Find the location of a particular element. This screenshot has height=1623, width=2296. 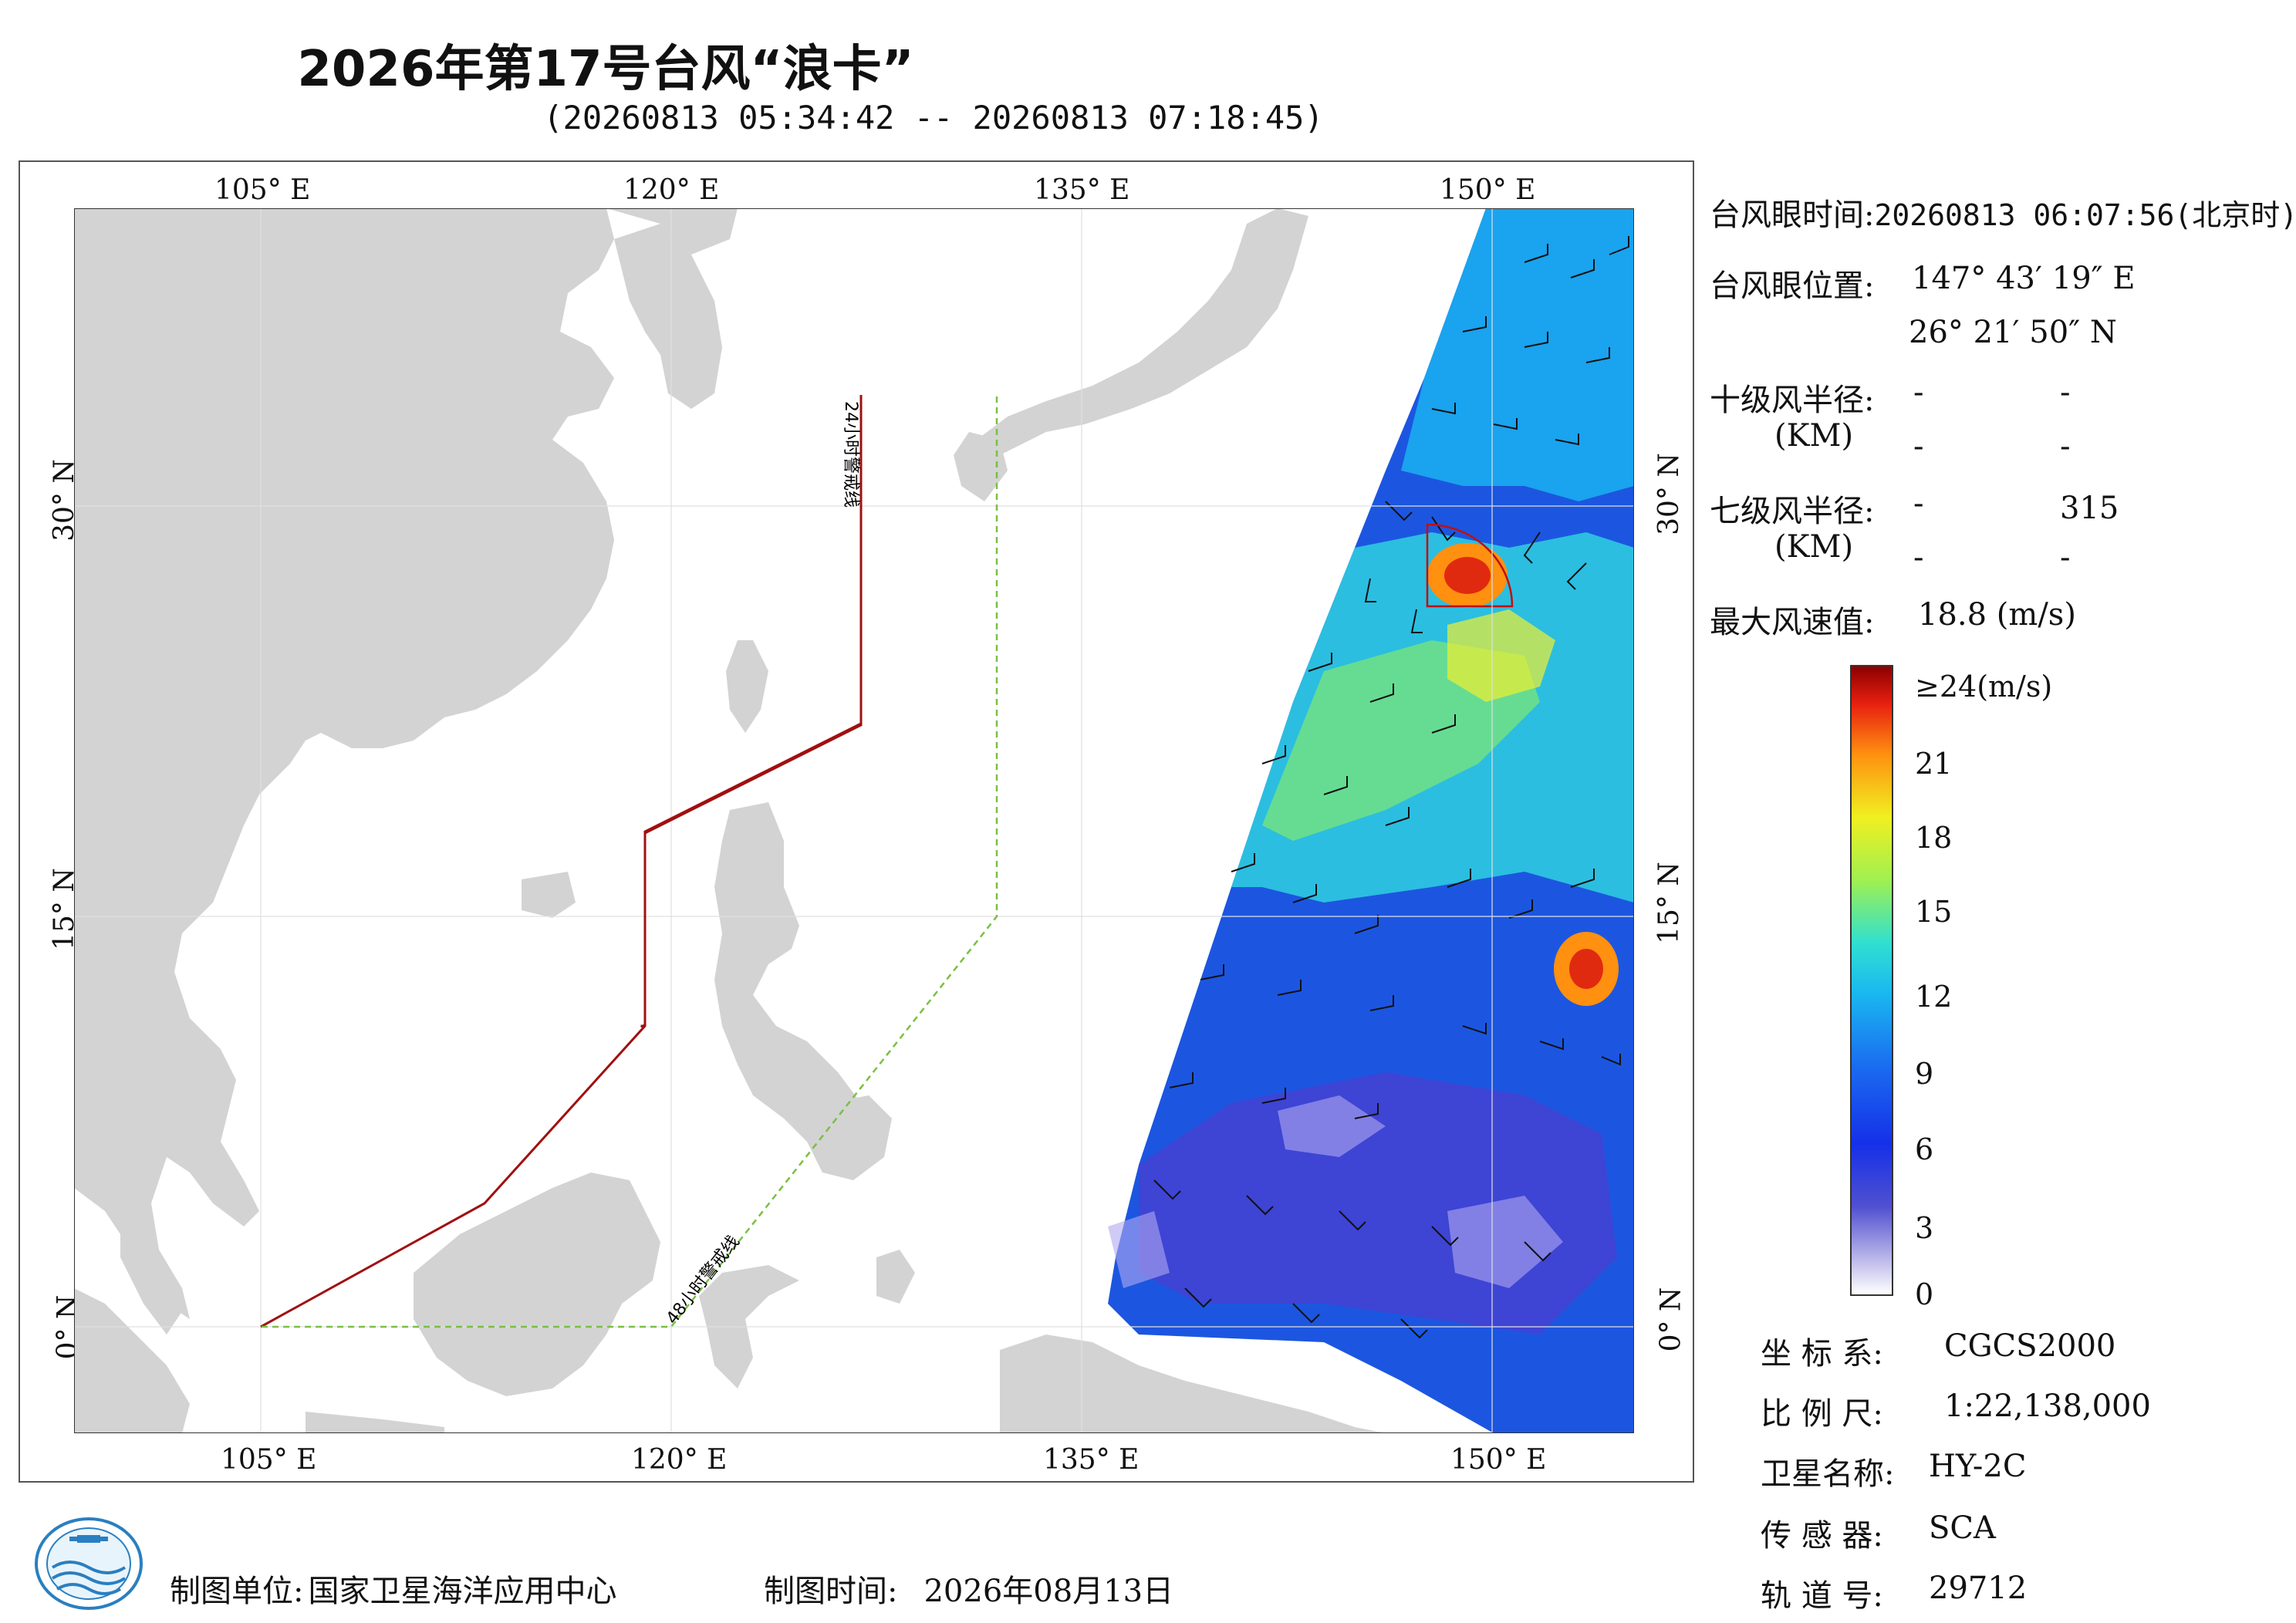

land-sumatra is located at coordinates (132, 1360).